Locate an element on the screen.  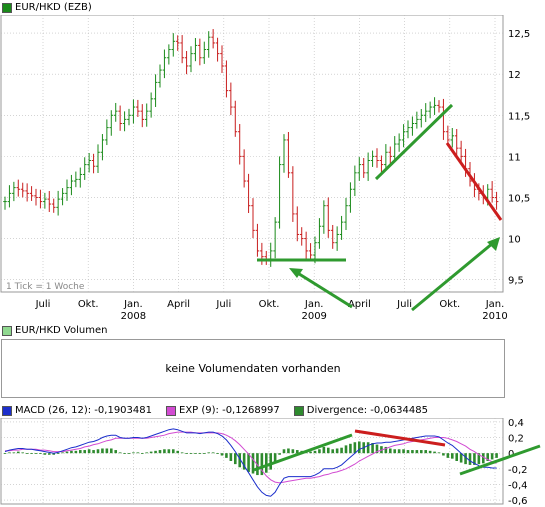
price-y-tick-label: 12 is located at coordinates (514, 75).